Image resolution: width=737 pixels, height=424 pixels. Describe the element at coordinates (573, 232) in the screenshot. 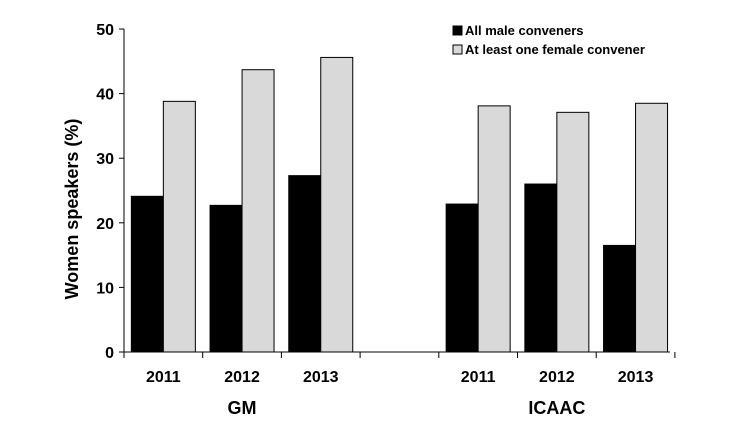

I see `bar-icaac-2012-female` at that location.